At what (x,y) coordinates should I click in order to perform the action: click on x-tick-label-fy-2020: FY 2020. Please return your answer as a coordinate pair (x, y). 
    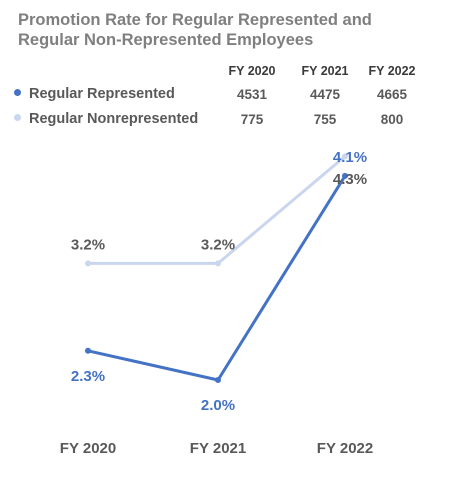
    Looking at the image, I should click on (88, 448).